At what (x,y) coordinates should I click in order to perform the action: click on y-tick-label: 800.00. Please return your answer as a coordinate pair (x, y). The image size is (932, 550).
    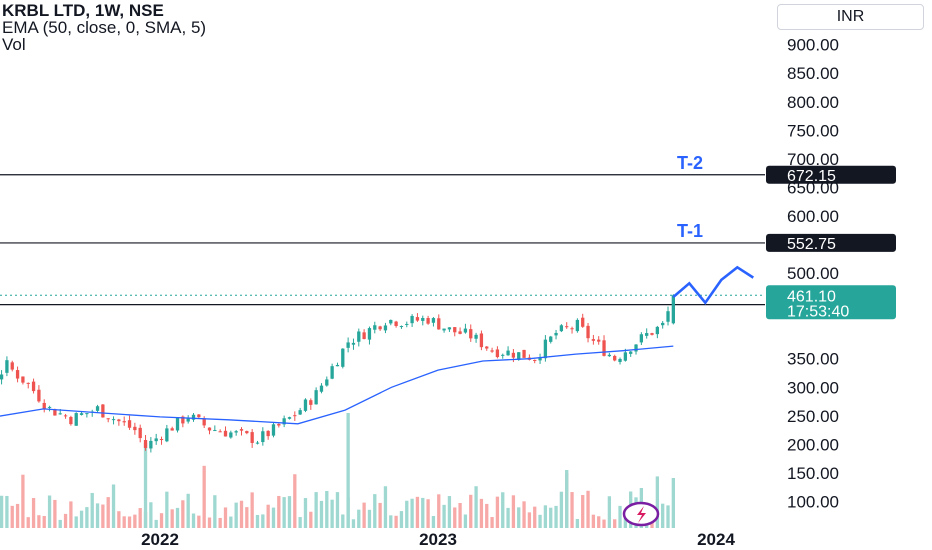
    Looking at the image, I should click on (813, 102).